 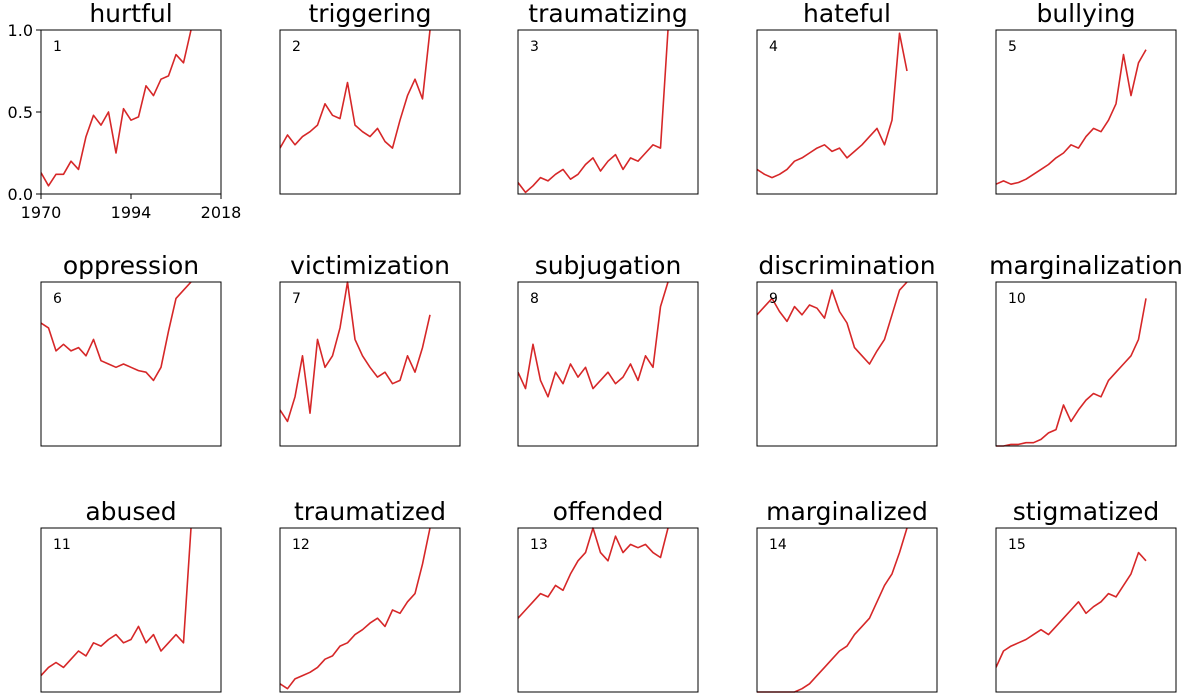 I want to click on y-tick-label: 1.0, so click(x=20, y=30).